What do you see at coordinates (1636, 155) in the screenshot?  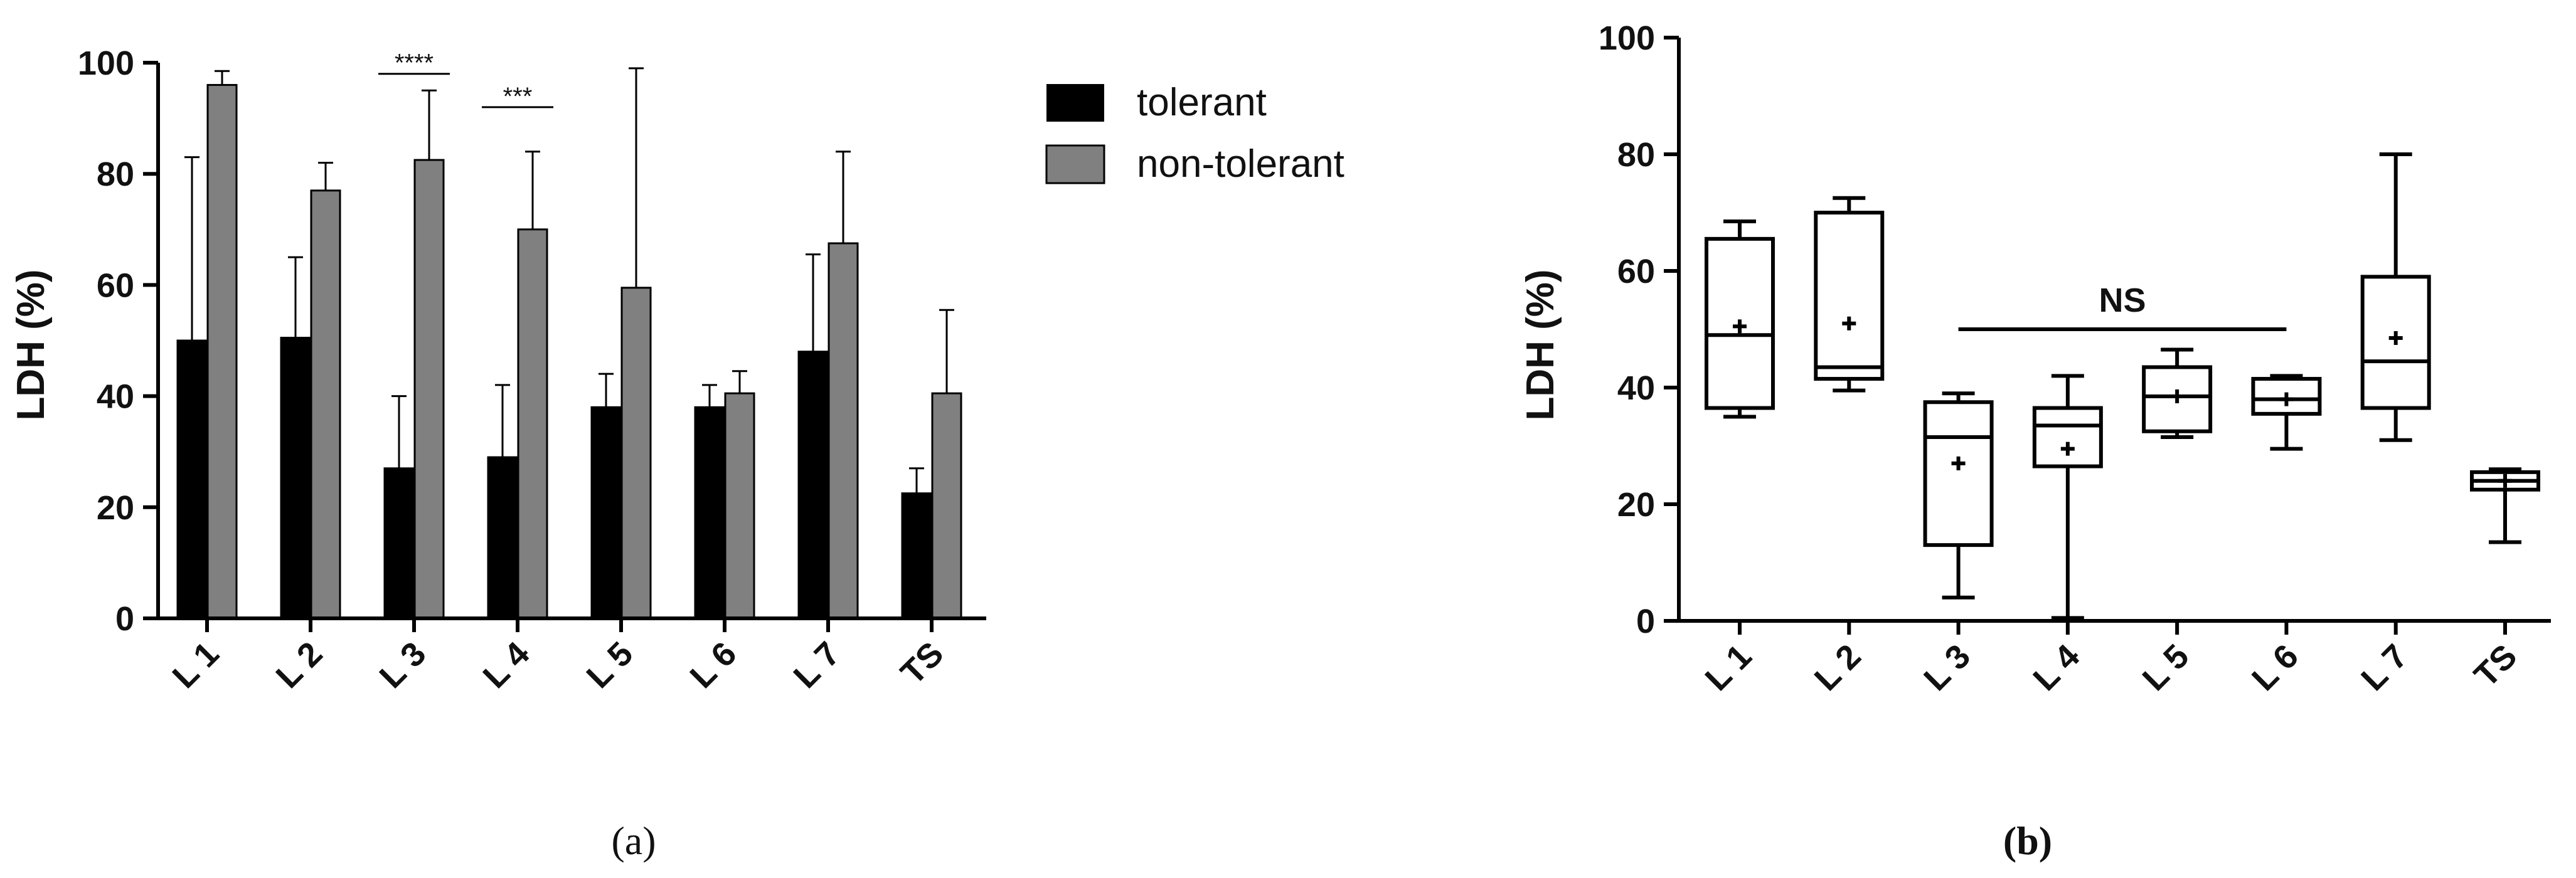 I see `b-ytick-label-80: 80` at bounding box center [1636, 155].